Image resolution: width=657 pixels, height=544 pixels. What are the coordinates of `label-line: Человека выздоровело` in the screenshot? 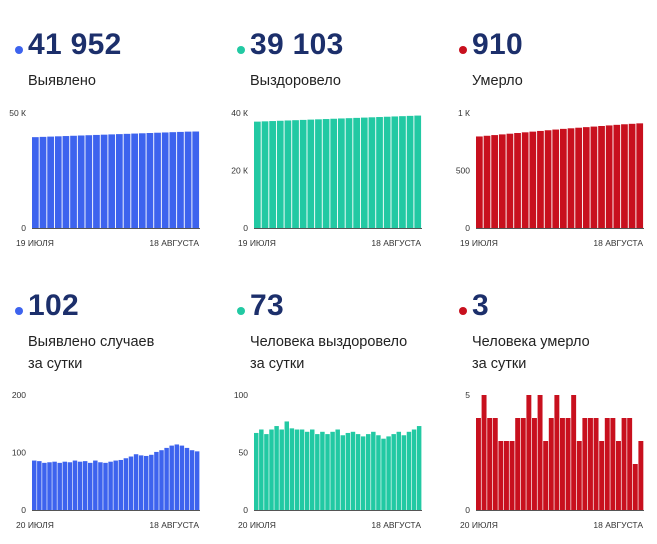 It's located at (329, 342).